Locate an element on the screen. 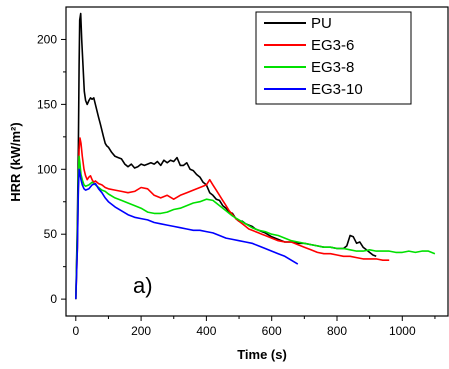 The width and height of the screenshot is (449, 369). legend-label-pu: PU is located at coordinates (321, 23).